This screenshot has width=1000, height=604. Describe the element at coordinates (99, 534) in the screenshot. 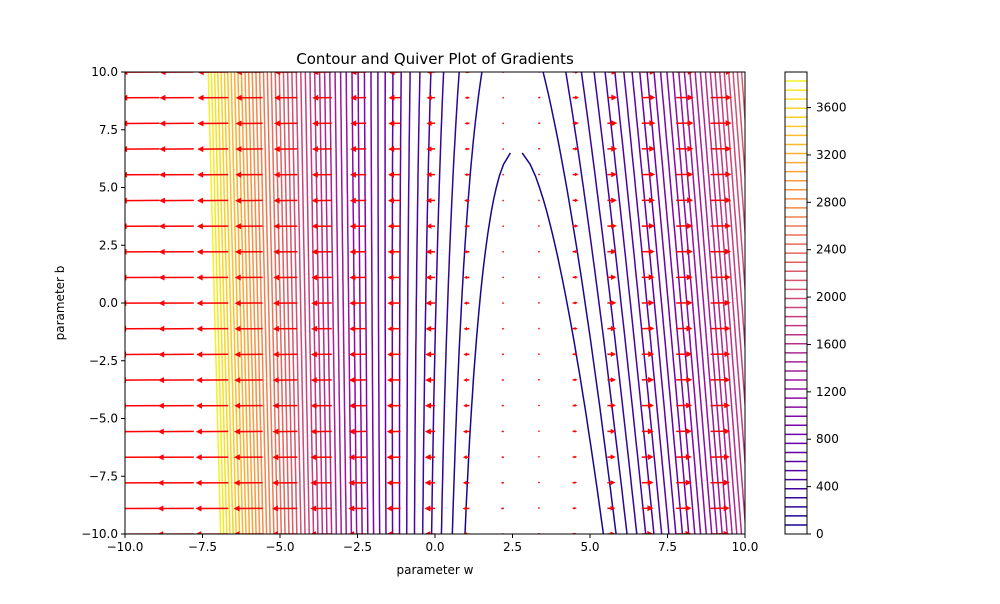

I see `y-tick-label: −10.0` at that location.